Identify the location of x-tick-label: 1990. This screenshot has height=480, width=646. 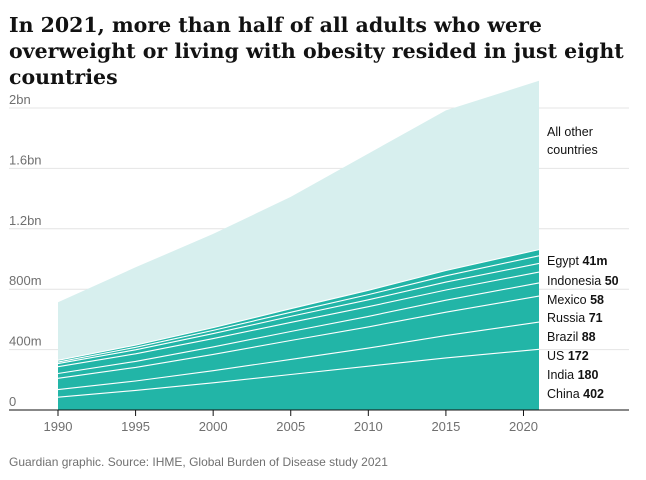
(58, 426).